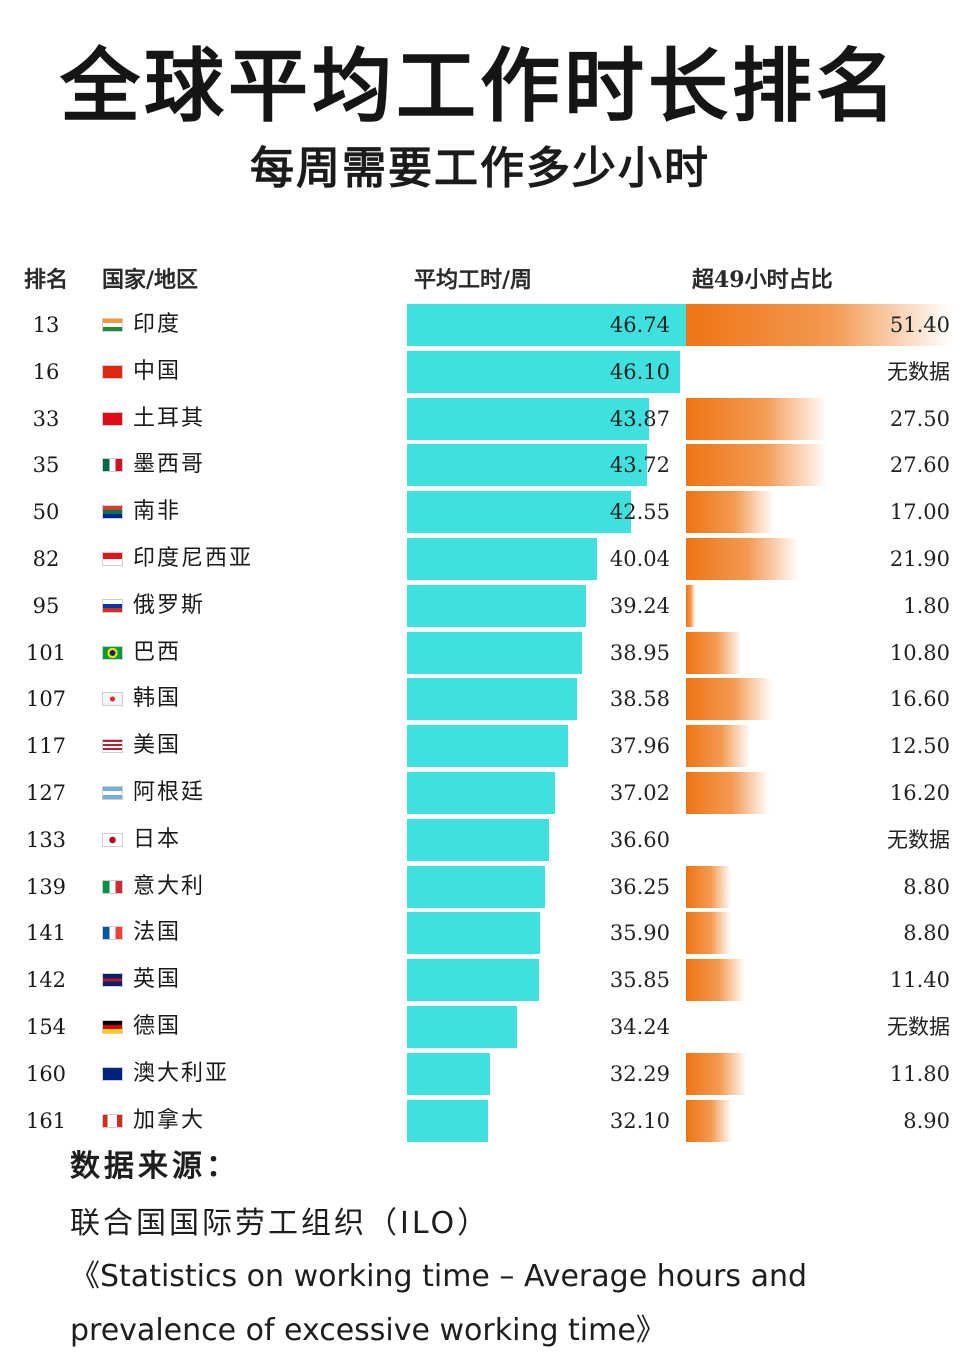 This screenshot has height=1358, width=960. What do you see at coordinates (155, 1166) in the screenshot?
I see `source-title: 数据来源：` at bounding box center [155, 1166].